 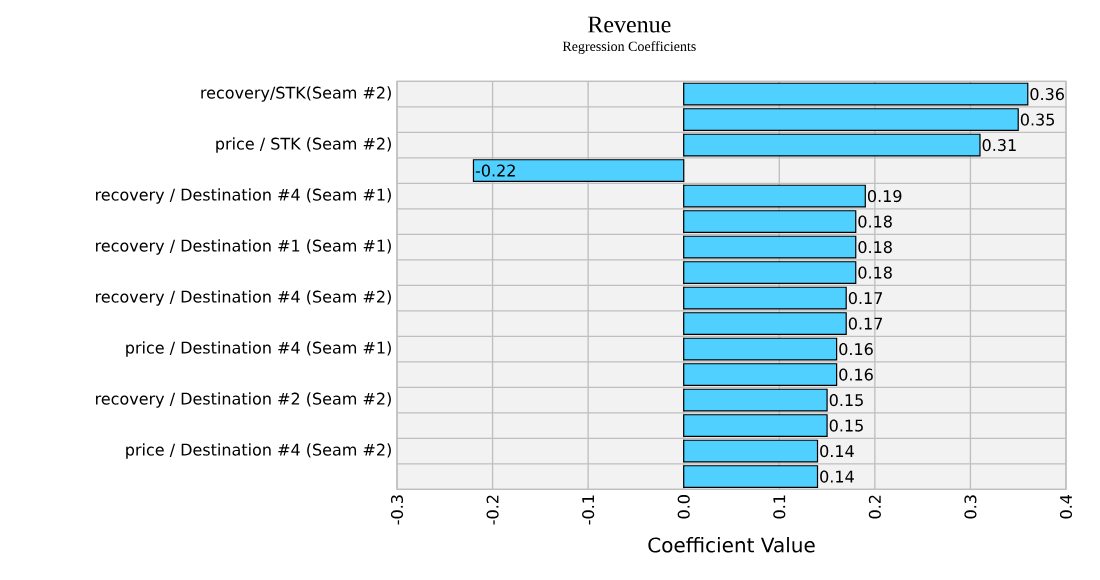 What do you see at coordinates (258, 349) in the screenshot?
I see `y-tick-label: price / Destination #4 (Seam #1)` at bounding box center [258, 349].